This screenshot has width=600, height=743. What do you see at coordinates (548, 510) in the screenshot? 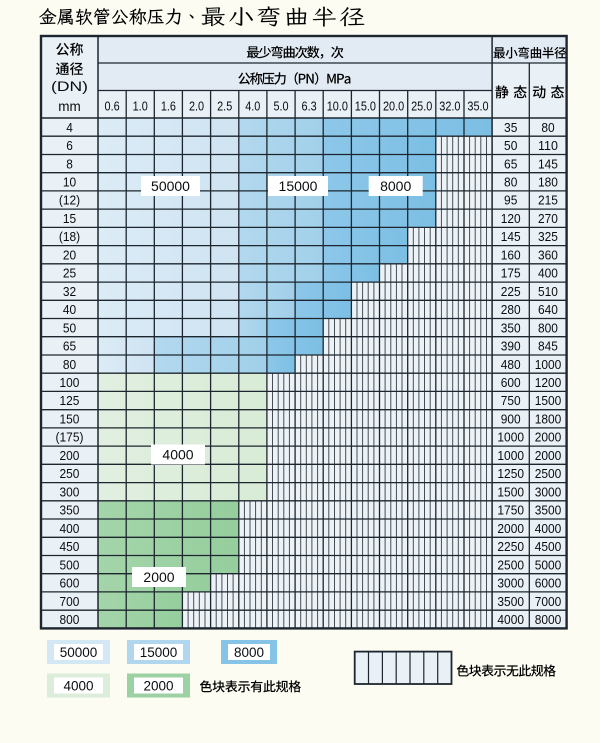
I see `svg-text: 3500` at bounding box center [548, 510].